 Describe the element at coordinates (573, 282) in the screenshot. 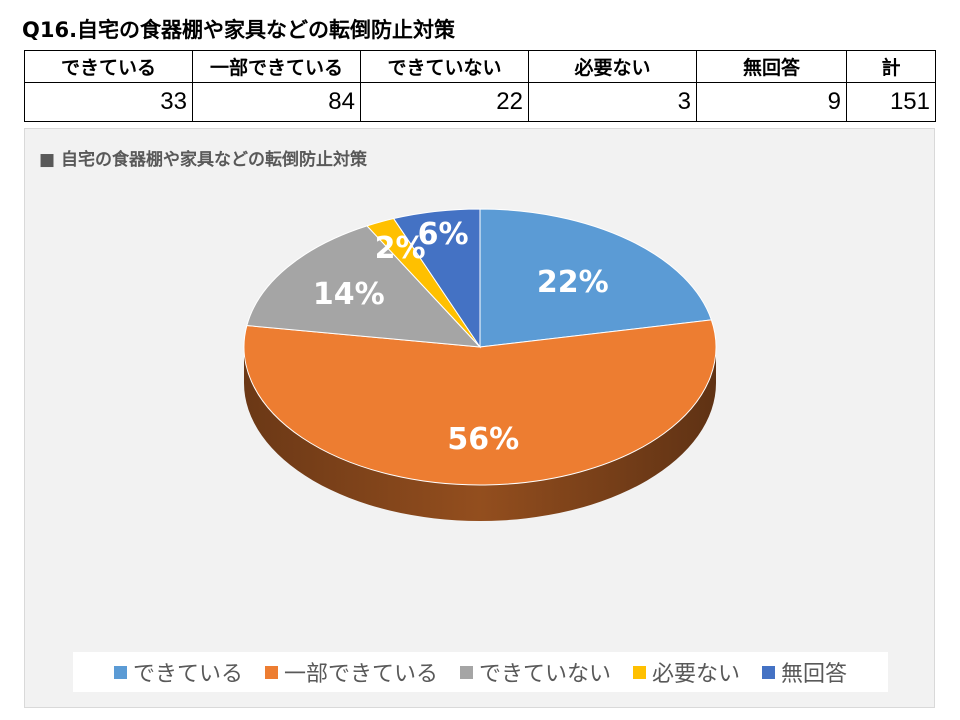

I see `data-label: 22%` at that location.